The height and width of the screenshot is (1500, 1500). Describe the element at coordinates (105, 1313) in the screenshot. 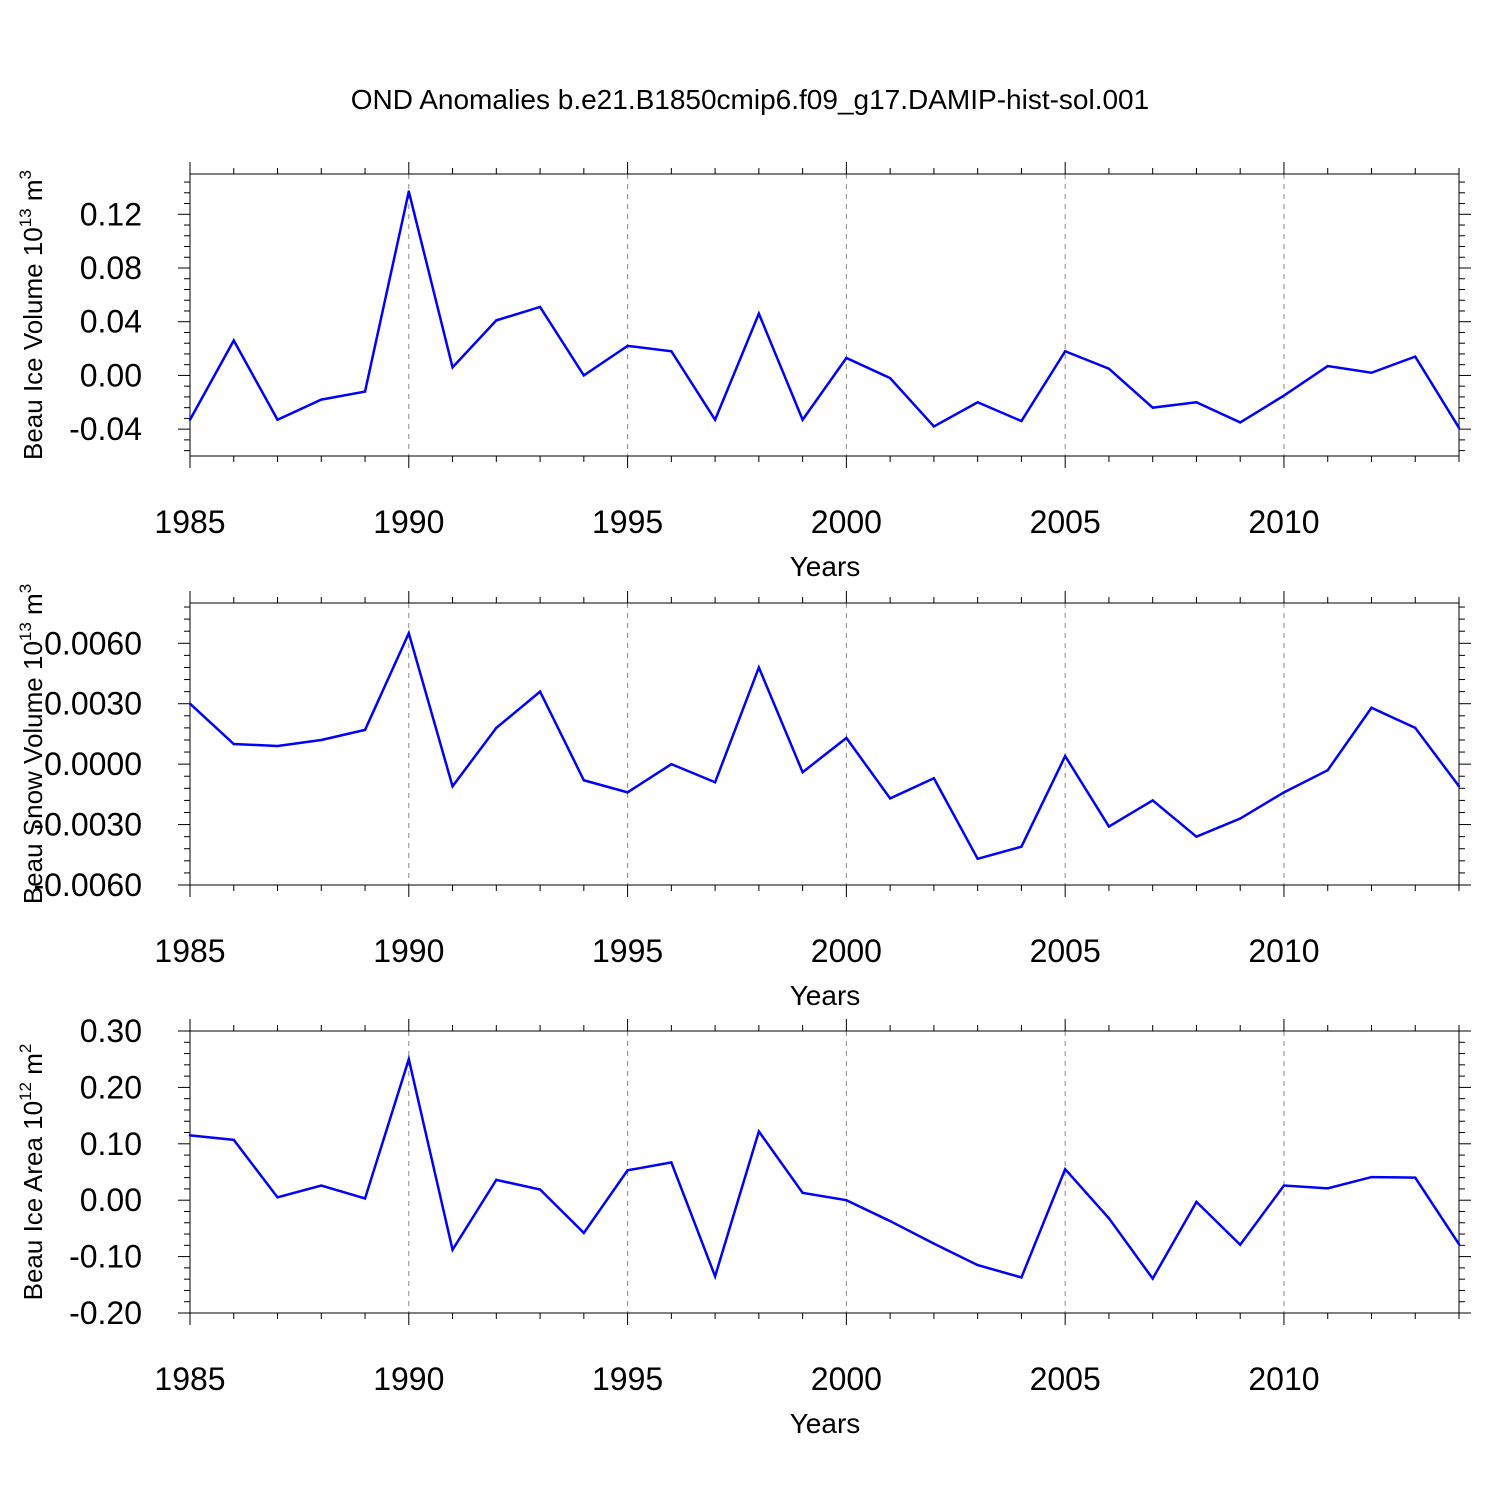

I see `y-tick-label: -0.20` at that location.